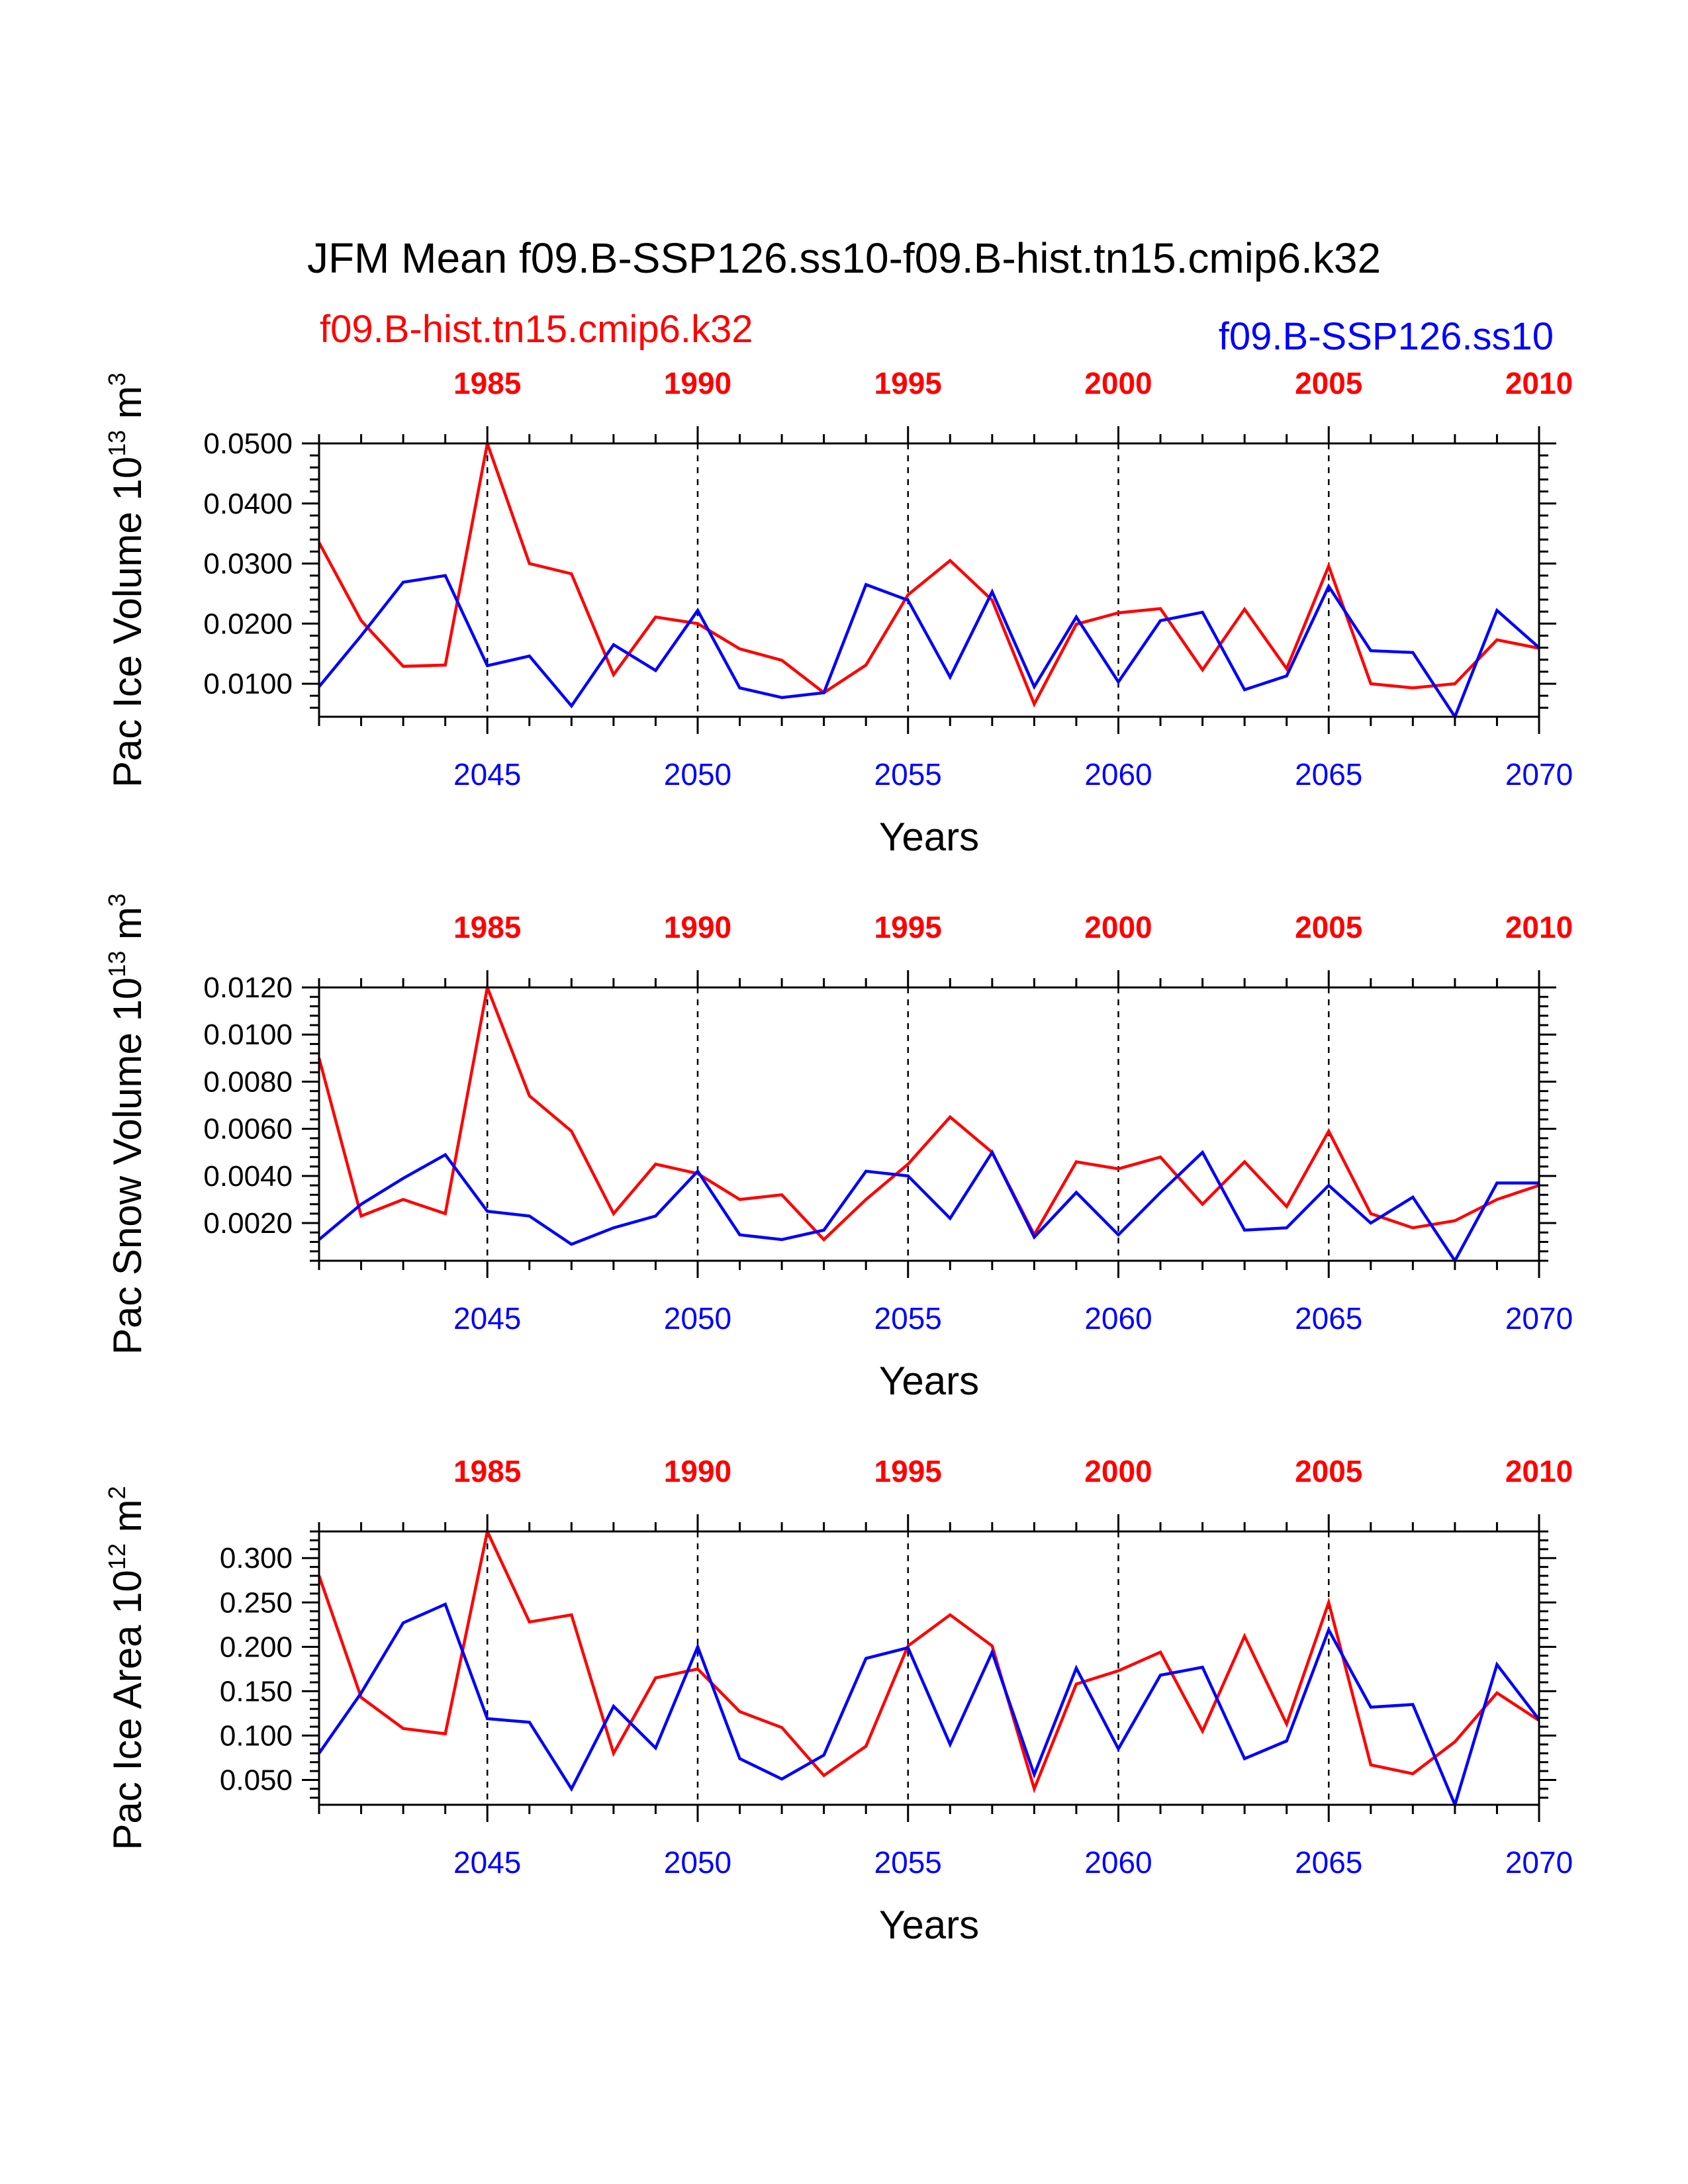 This screenshot has width=1688, height=2184. Describe the element at coordinates (248, 988) in the screenshot. I see `y-tick-label: 0.0120` at that location.